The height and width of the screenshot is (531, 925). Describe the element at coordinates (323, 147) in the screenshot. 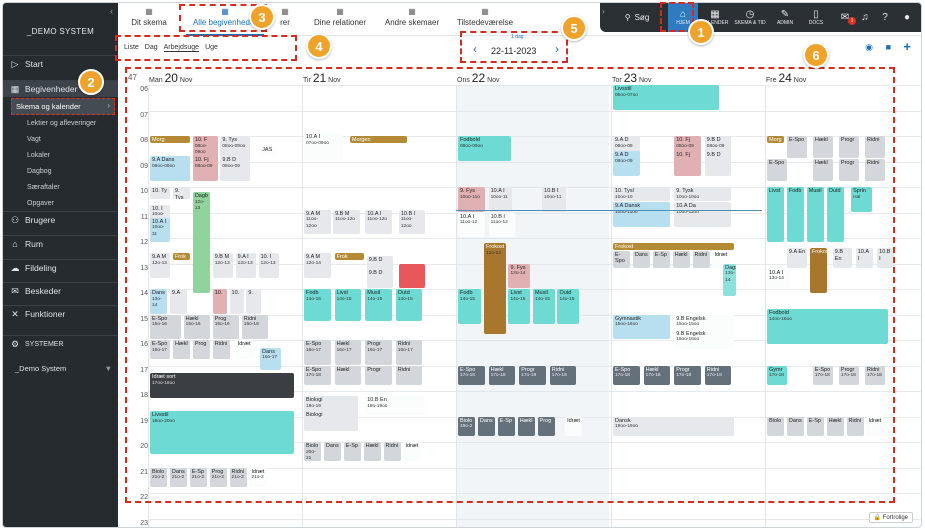

I see `calendar-event: 10.A I 07oo-09oo` at that location.